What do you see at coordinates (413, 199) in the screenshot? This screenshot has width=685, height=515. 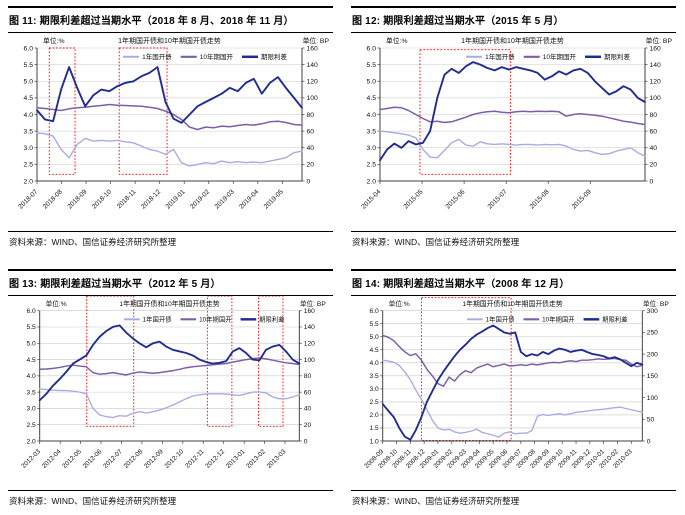 I see `svg-text: 2015-05` at bounding box center [413, 199].